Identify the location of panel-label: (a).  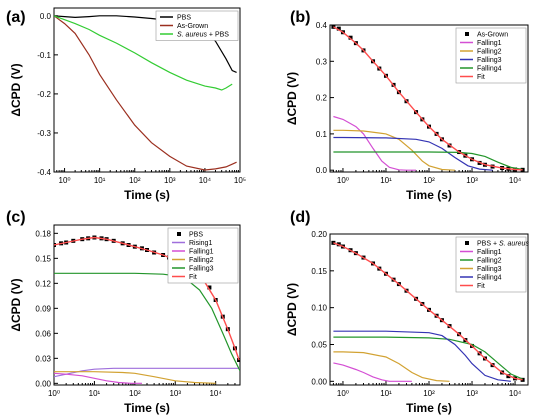
(16, 17).